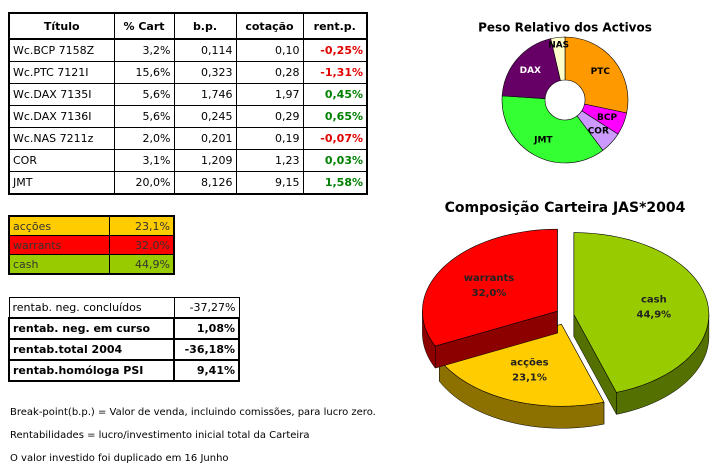 The width and height of the screenshot is (727, 470). What do you see at coordinates (91, 349) in the screenshot?
I see `cell: rentab.total 2004` at bounding box center [91, 349].